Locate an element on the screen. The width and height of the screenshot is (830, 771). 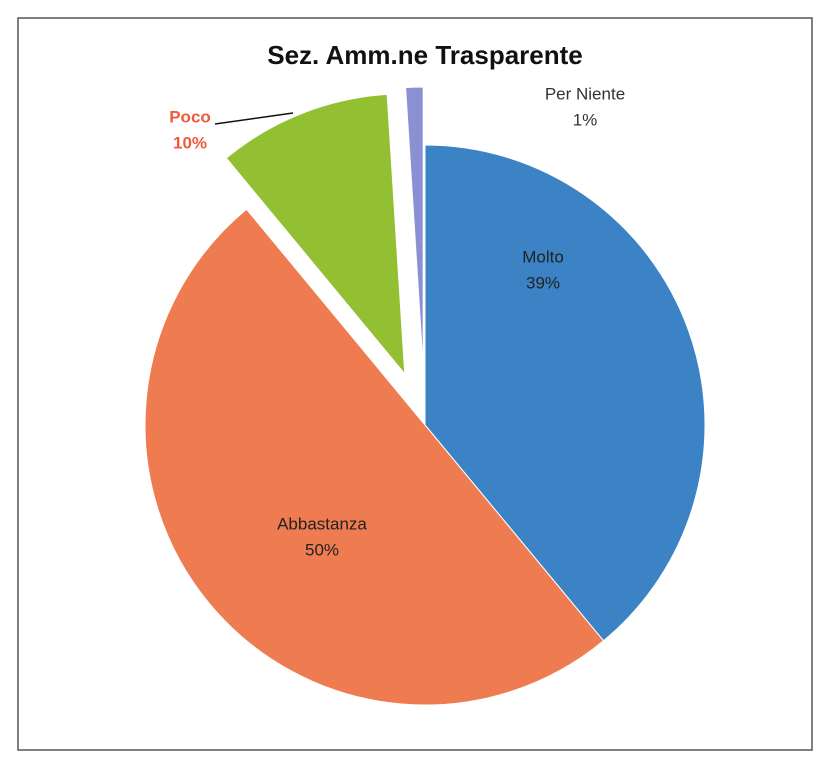
slice-value-label: 10% is located at coordinates (190, 142).